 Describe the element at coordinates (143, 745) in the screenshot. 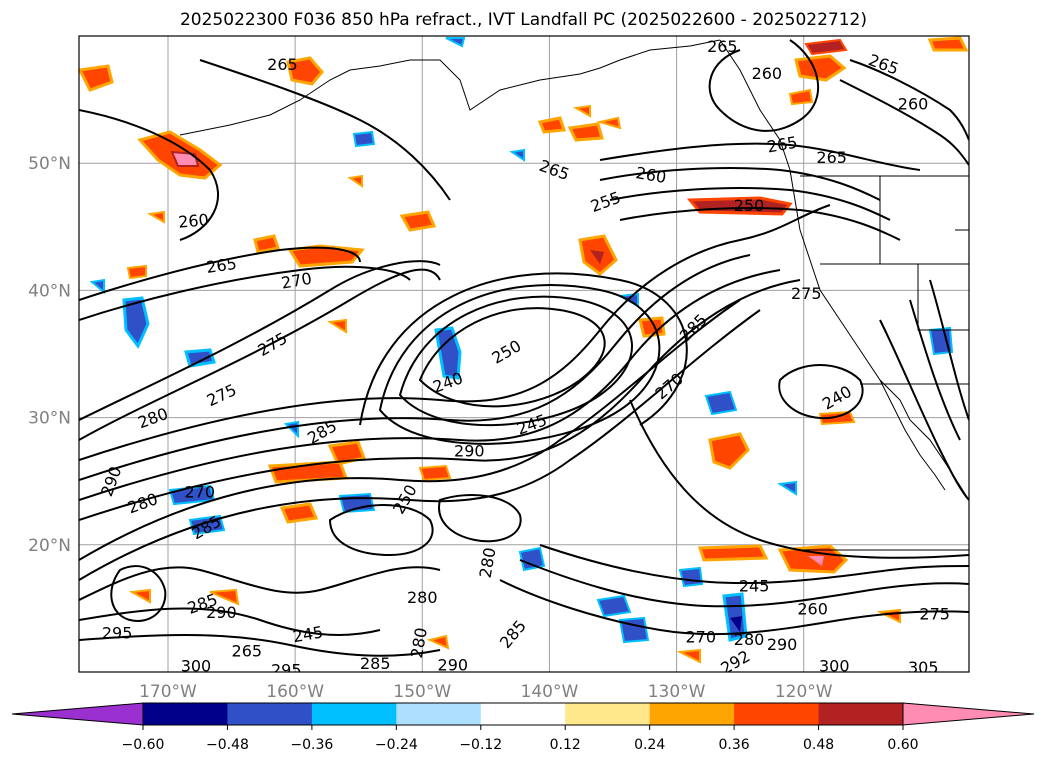

I see `colorbar-tick-label: −0.60` at that location.